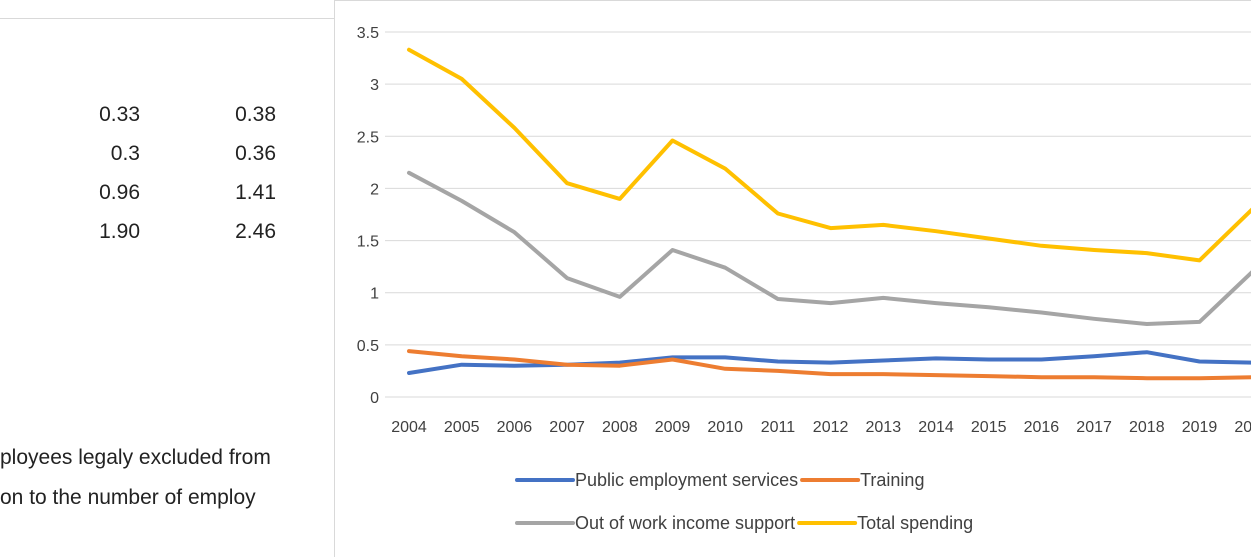 This screenshot has width=1251, height=557. What do you see at coordinates (368, 33) in the screenshot?
I see `y-tick-label: 3.5` at bounding box center [368, 33].